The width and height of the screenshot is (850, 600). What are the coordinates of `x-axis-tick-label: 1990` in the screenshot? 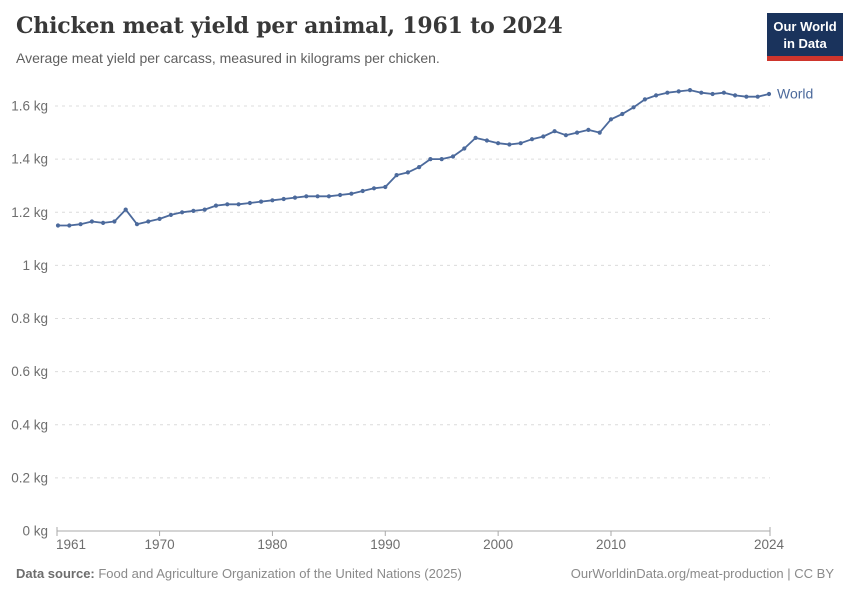 It's located at (385, 544).